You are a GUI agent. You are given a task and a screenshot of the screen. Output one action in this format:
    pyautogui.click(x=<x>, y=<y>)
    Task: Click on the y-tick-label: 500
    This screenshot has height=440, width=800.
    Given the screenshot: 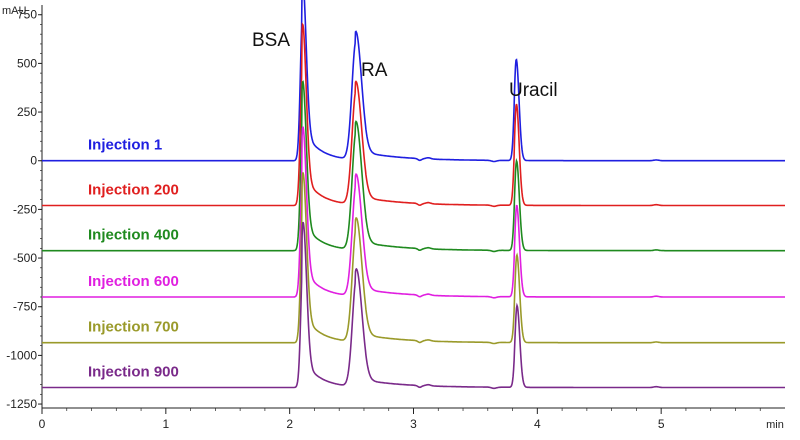 What is the action you would take?
    pyautogui.click(x=27, y=63)
    